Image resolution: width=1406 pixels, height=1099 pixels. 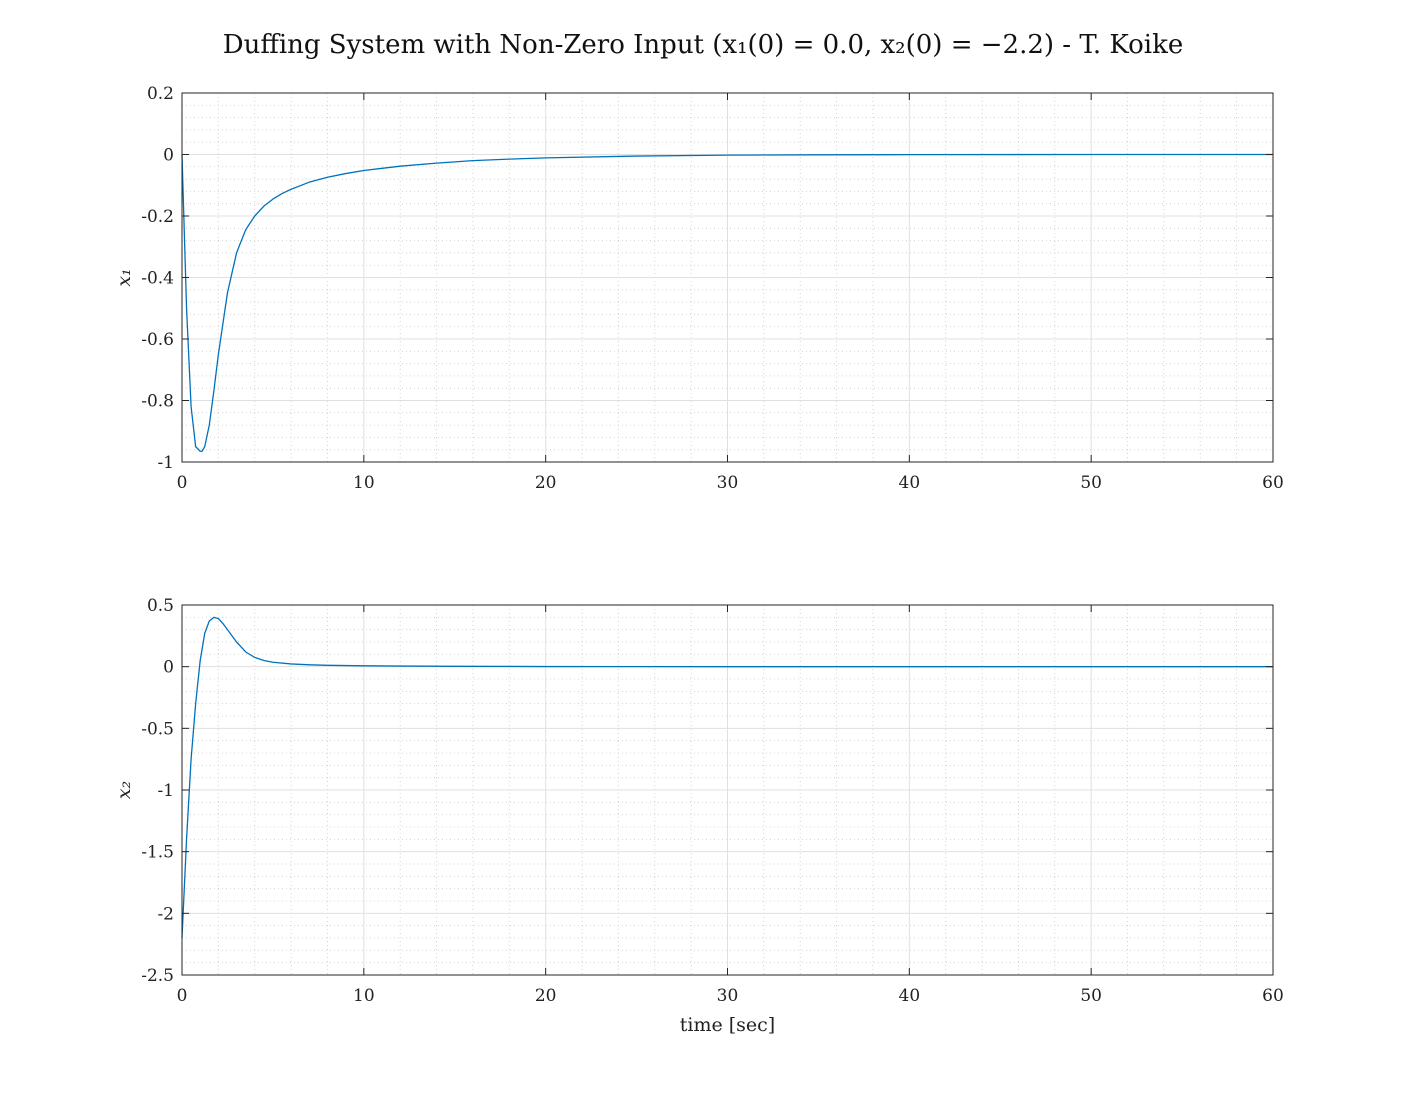 What do you see at coordinates (727, 1025) in the screenshot?
I see `x-axis-label: time [sec]` at bounding box center [727, 1025].